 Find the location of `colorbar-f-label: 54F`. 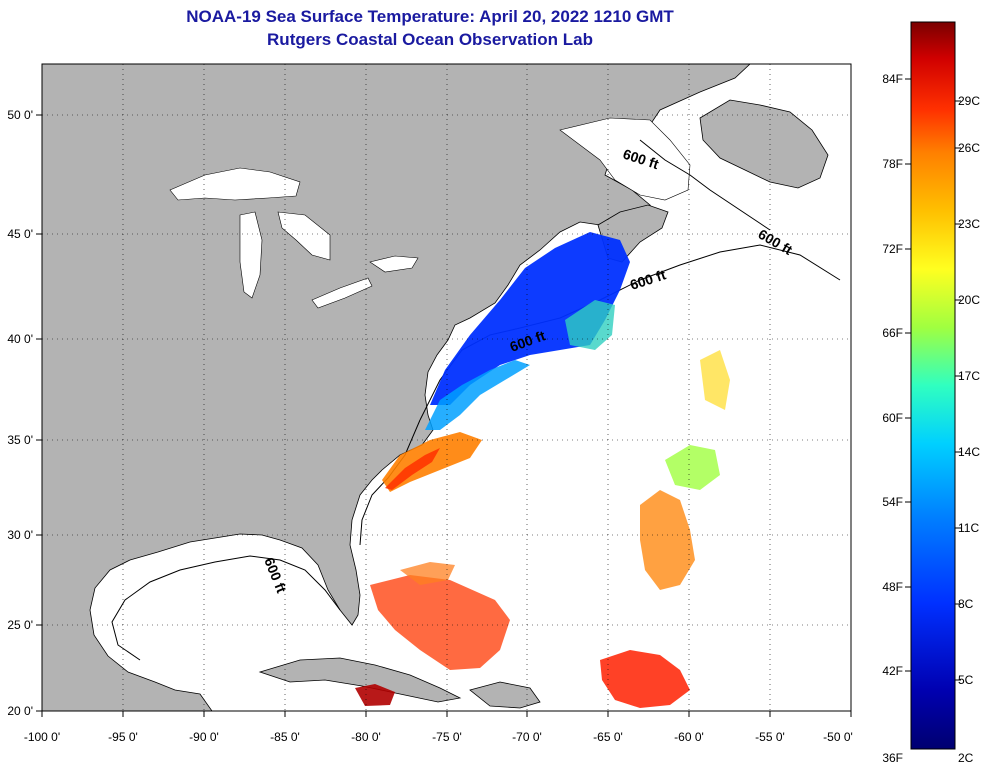

colorbar-f-label: 54F is located at coordinates (892, 502).